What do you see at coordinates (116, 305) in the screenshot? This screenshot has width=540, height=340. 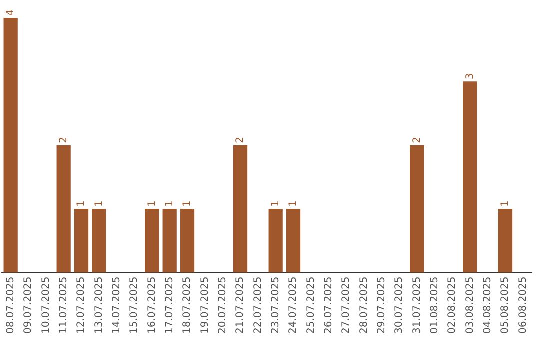 I see `x-tick-label: 14.07.2025` at bounding box center [116, 305].